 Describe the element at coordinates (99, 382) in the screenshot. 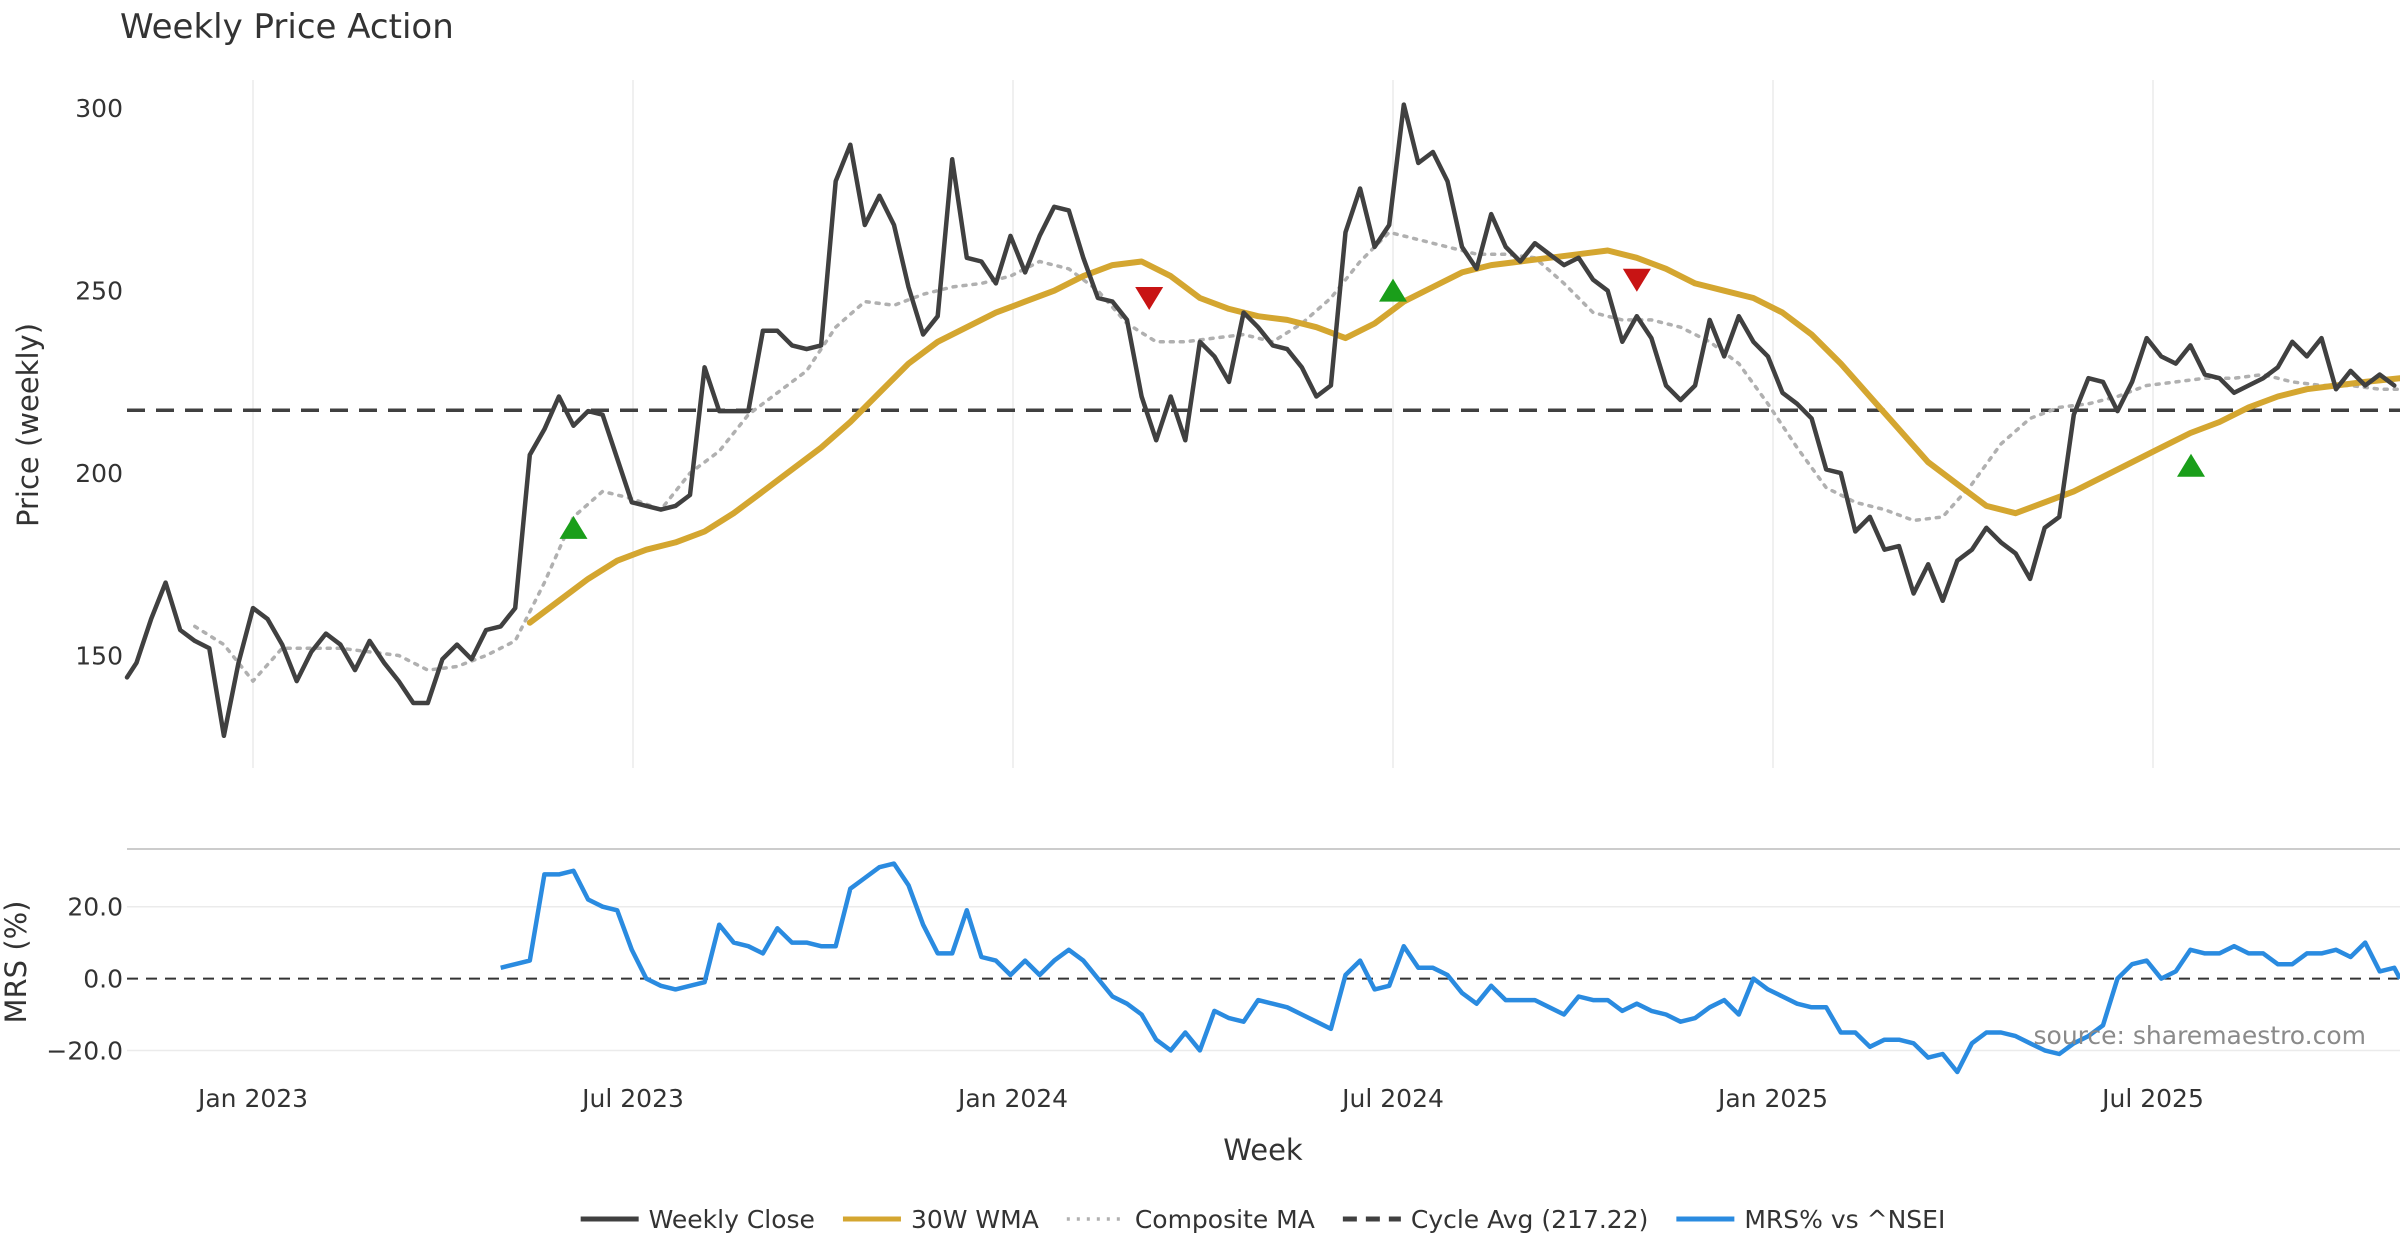

I see `price-y-axis: 150 200 250 300` at that location.